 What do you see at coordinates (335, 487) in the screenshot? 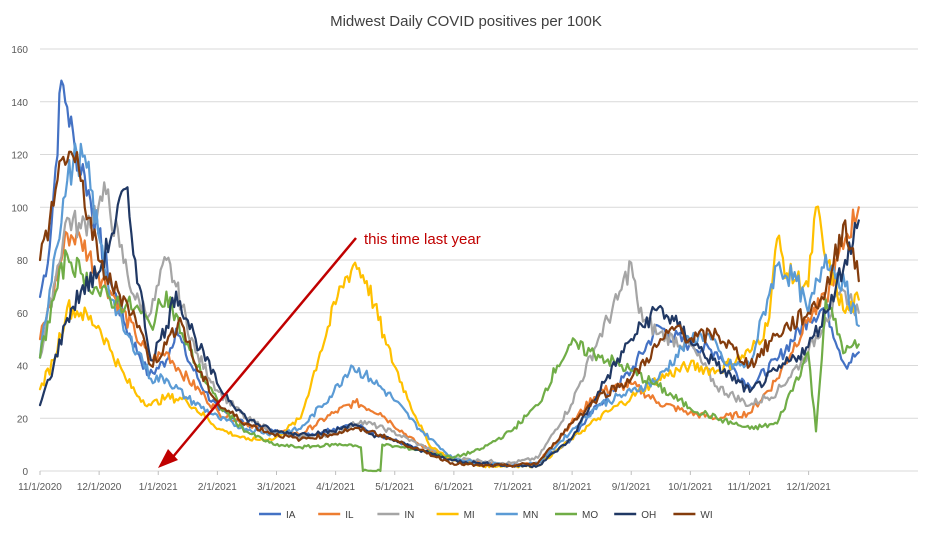
I see `x-tick-label: 4/1/2021` at bounding box center [335, 487].